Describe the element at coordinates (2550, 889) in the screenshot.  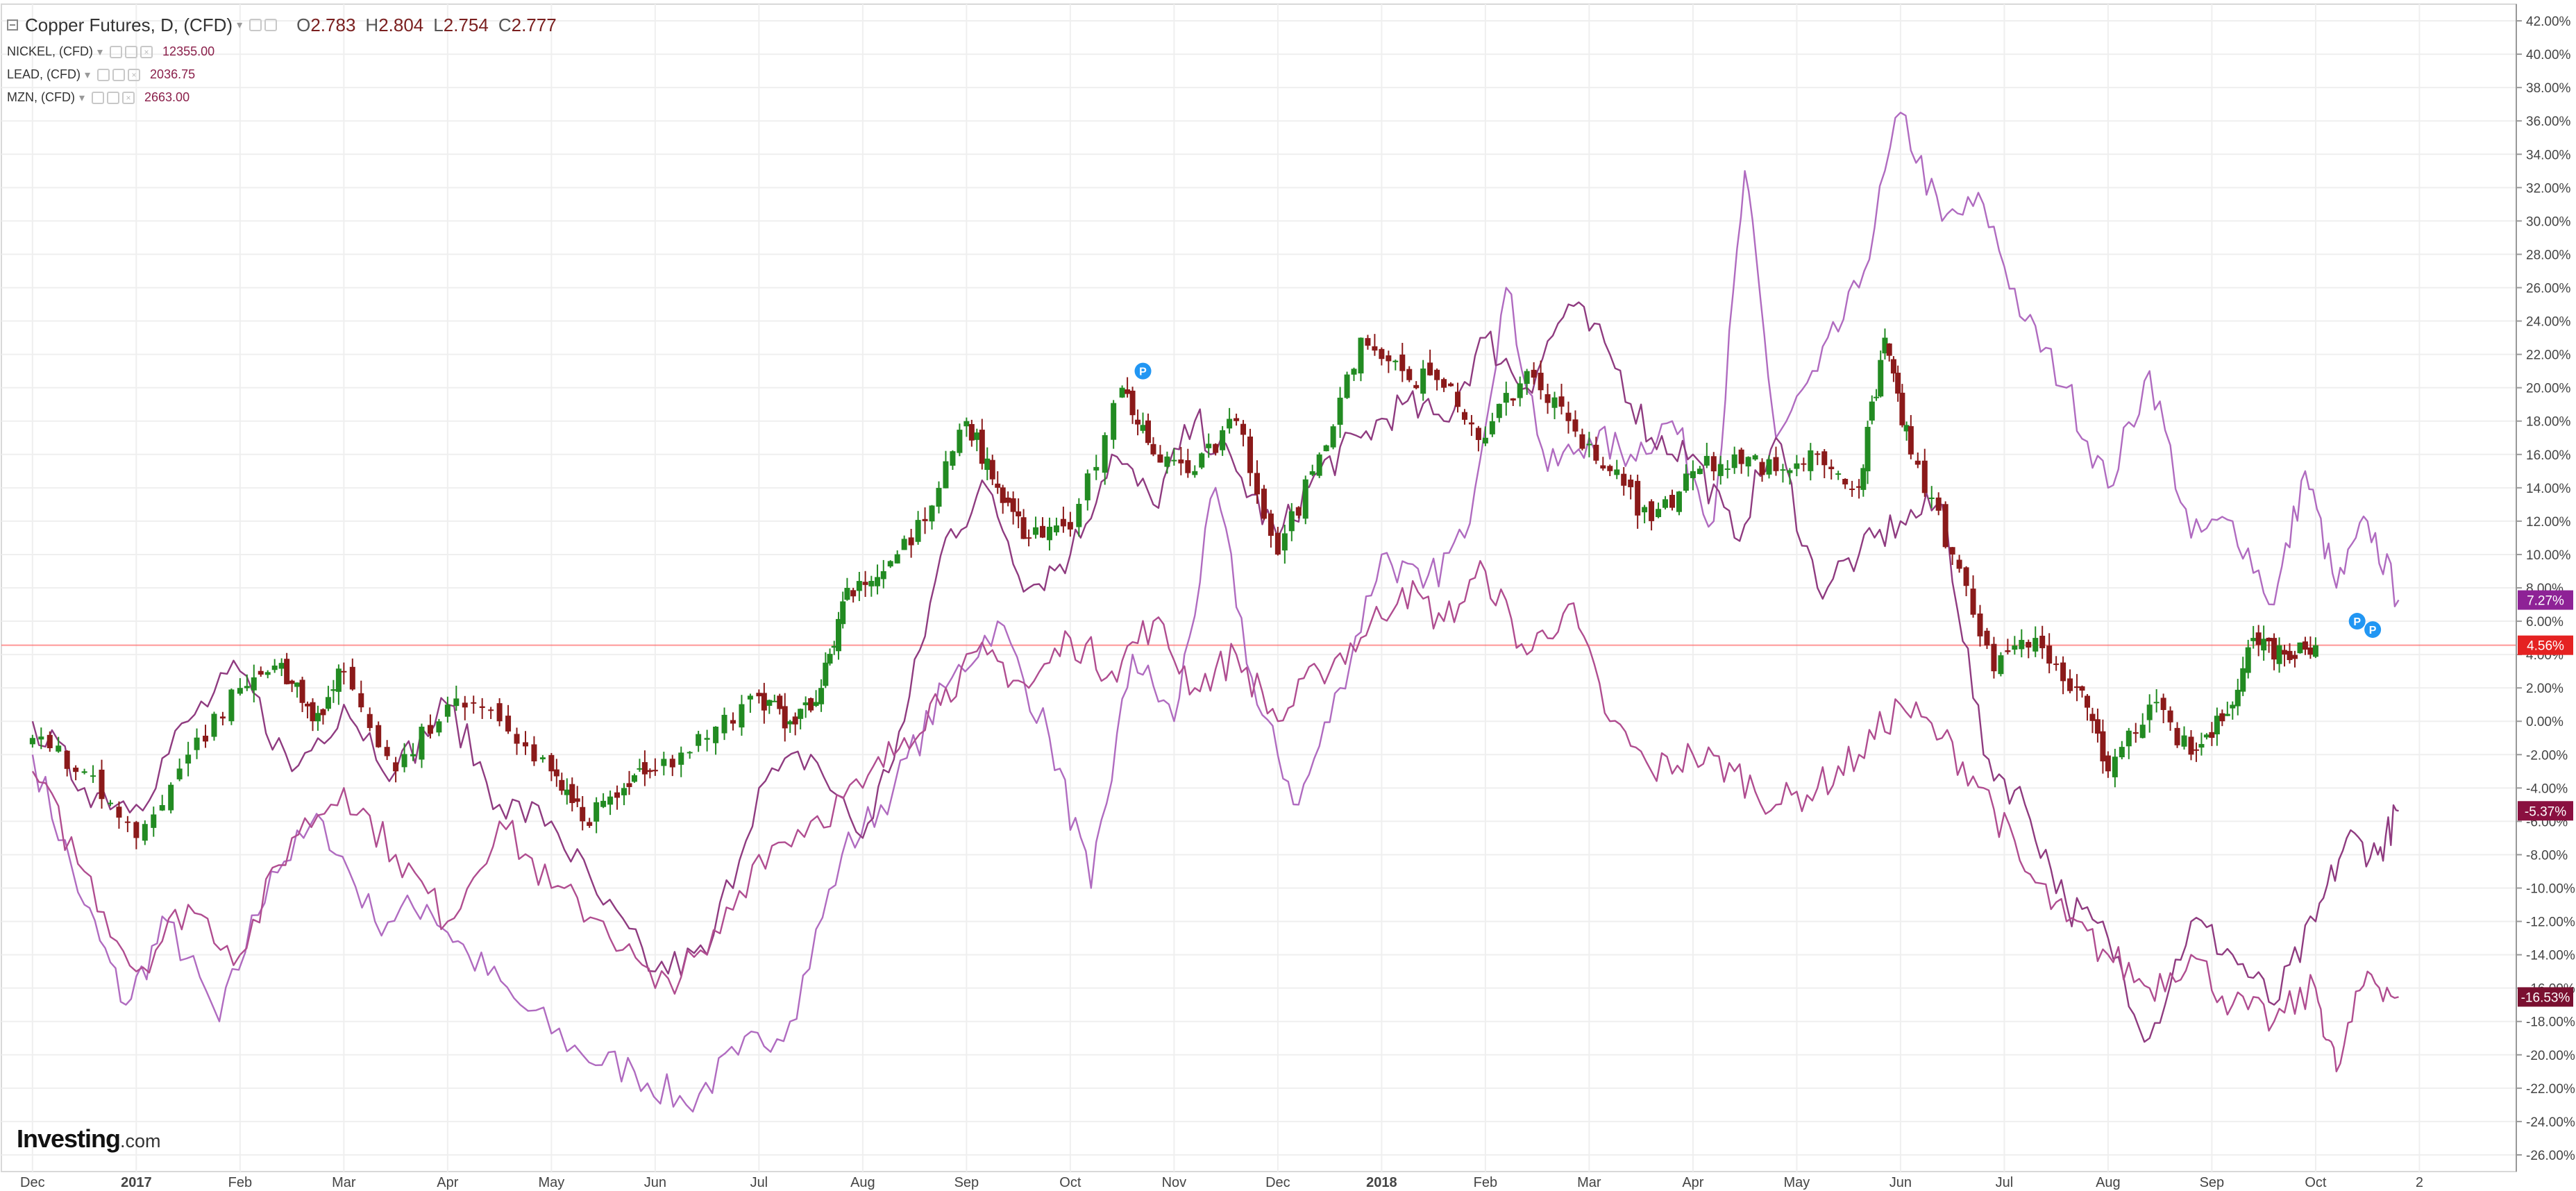
I see `y-tick-label: -10.00%` at that location.